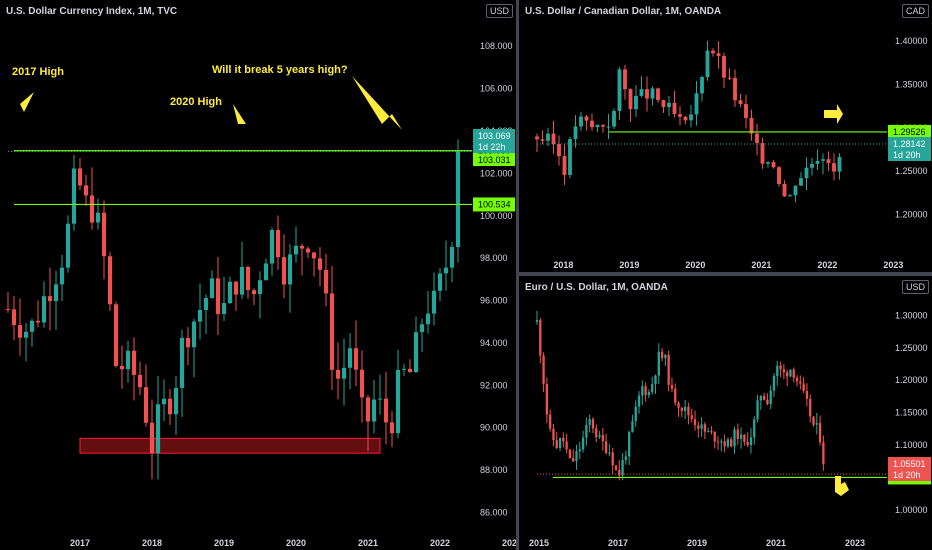  What do you see at coordinates (492, 147) in the screenshot?
I see `dxy-countdown-label: 1d 22h` at bounding box center [492, 147].